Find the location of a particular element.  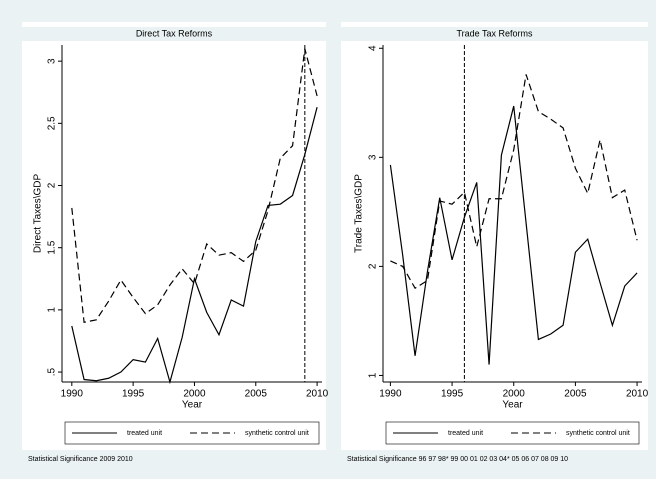

y-tick-label: .5 is located at coordinates (52, 371).